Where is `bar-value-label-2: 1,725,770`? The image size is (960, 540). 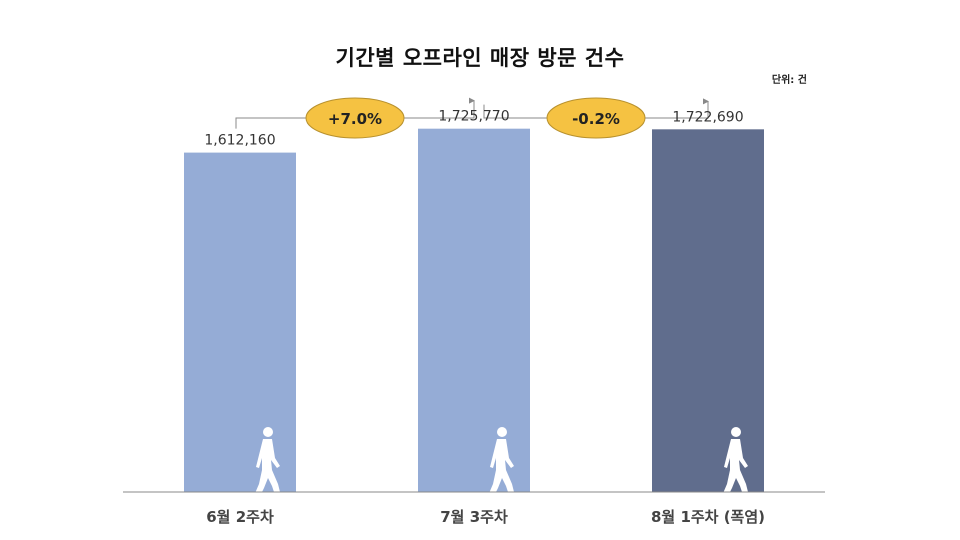
bar-value-label-2: 1,725,770 is located at coordinates (473, 117).